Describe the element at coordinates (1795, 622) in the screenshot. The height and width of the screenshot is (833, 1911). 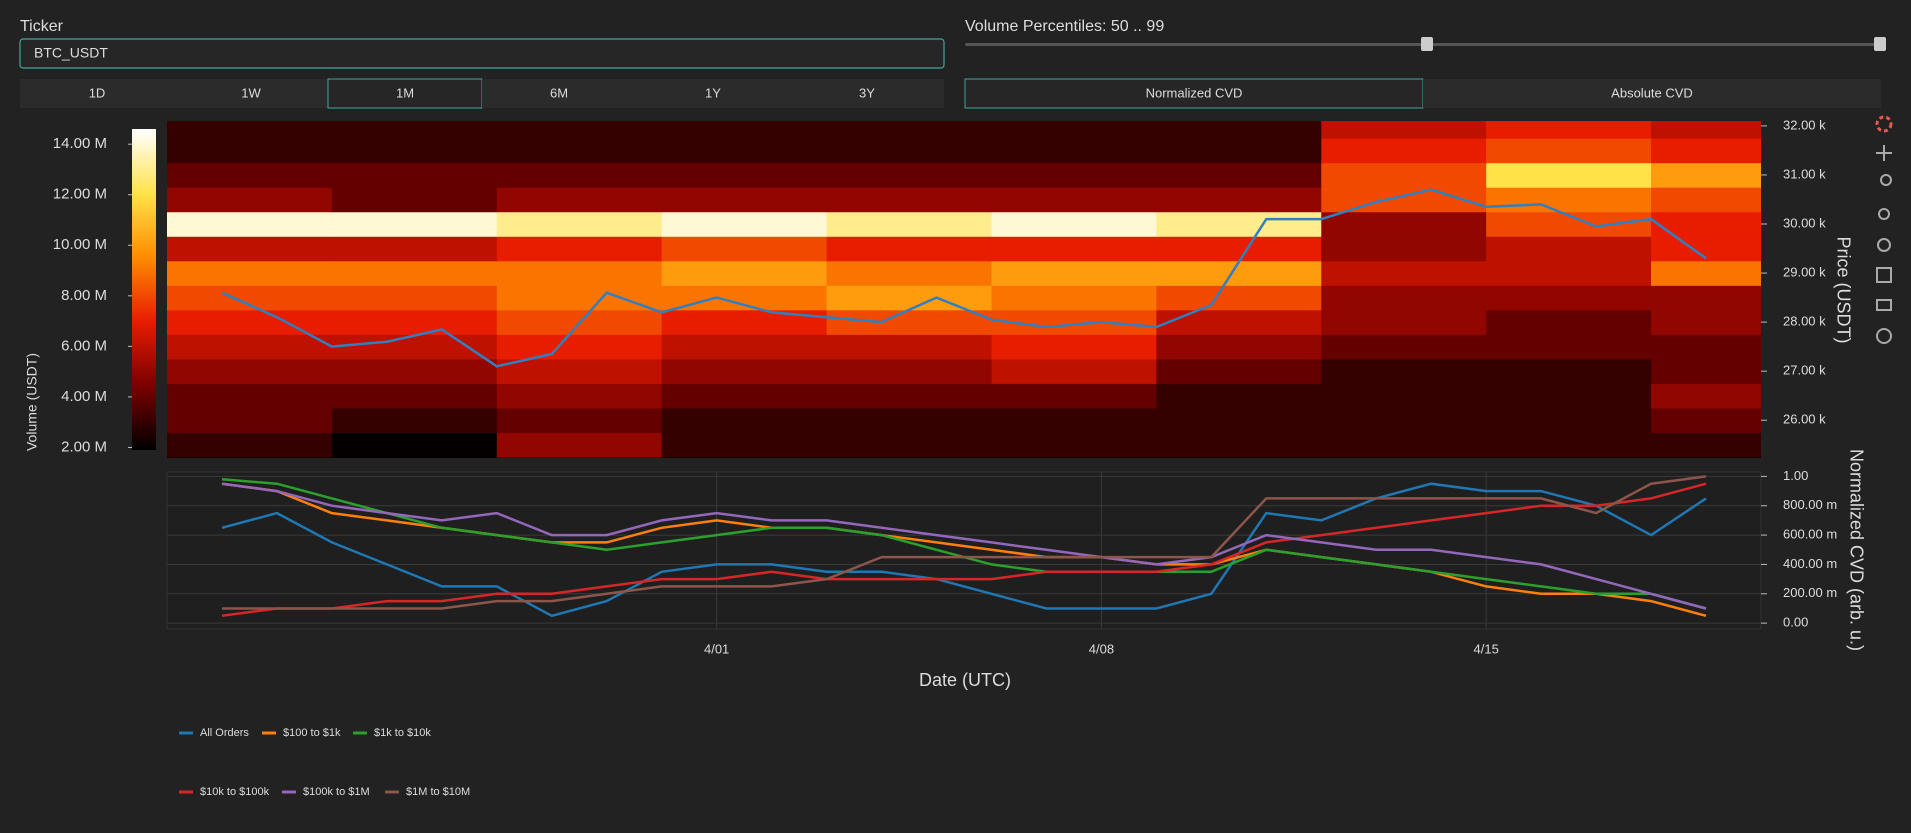
I see `y-tick-label: 0.00` at that location.